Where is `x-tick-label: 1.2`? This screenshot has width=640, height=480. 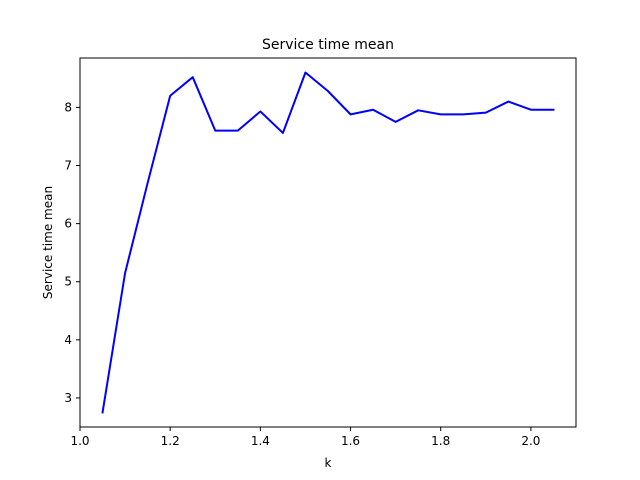 x-tick-label: 1.2 is located at coordinates (170, 441).